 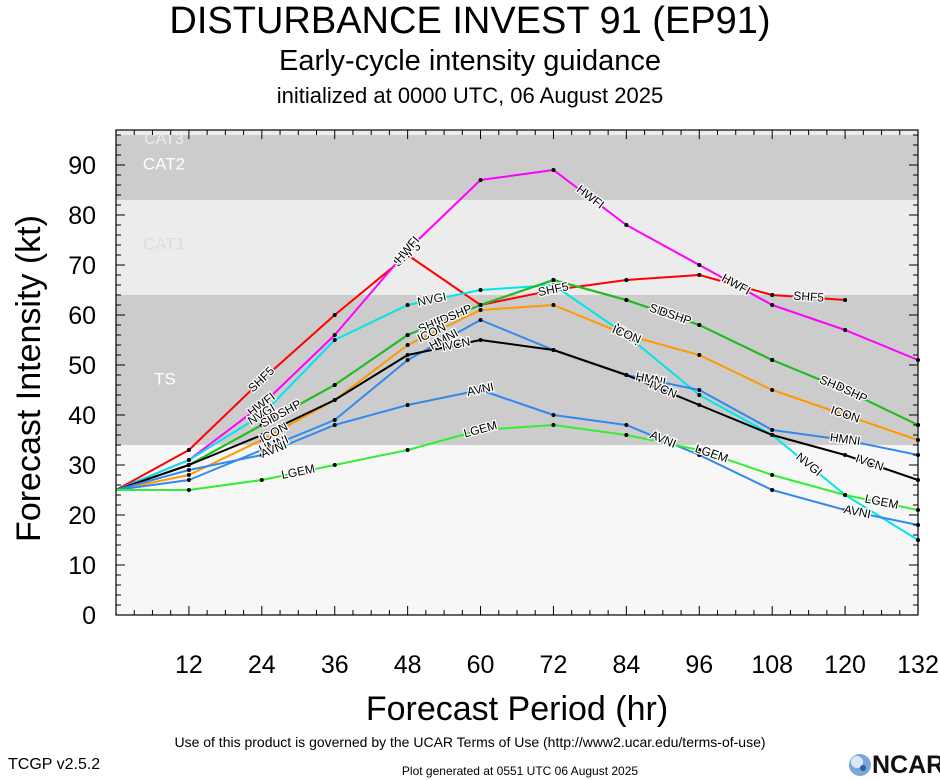 I want to click on series-label-hmni: HMNI, so click(x=845, y=439).